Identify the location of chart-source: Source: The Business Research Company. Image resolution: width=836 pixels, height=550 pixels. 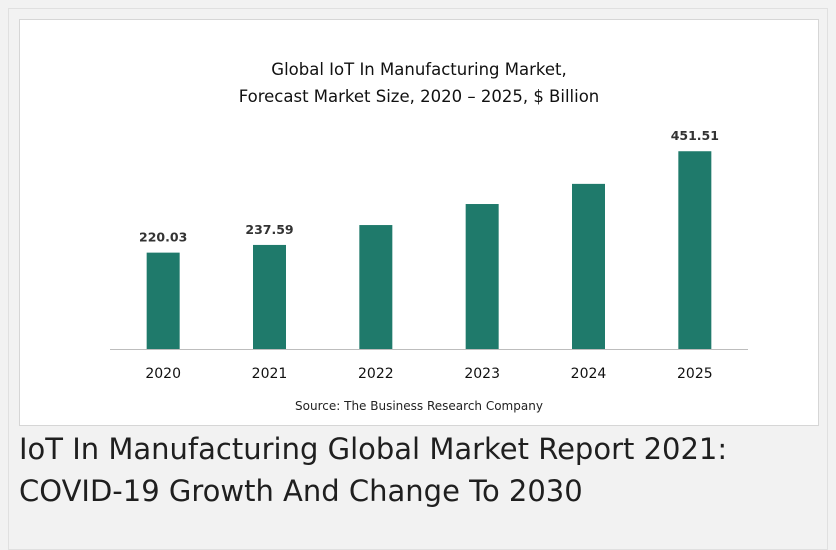
(419, 406).